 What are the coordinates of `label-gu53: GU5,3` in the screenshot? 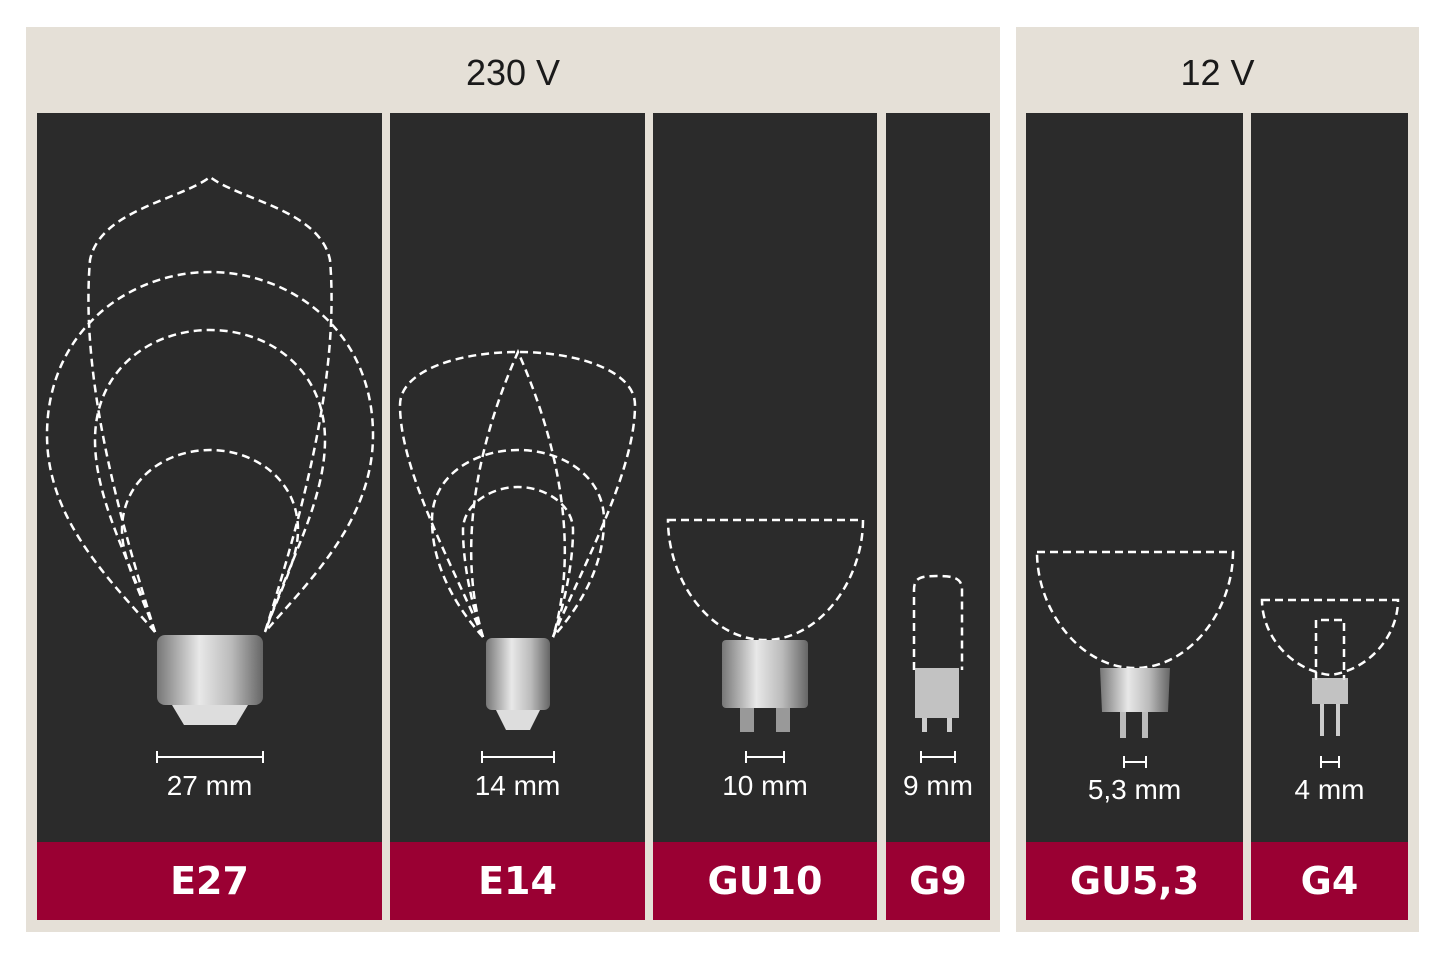 It's located at (1134, 881).